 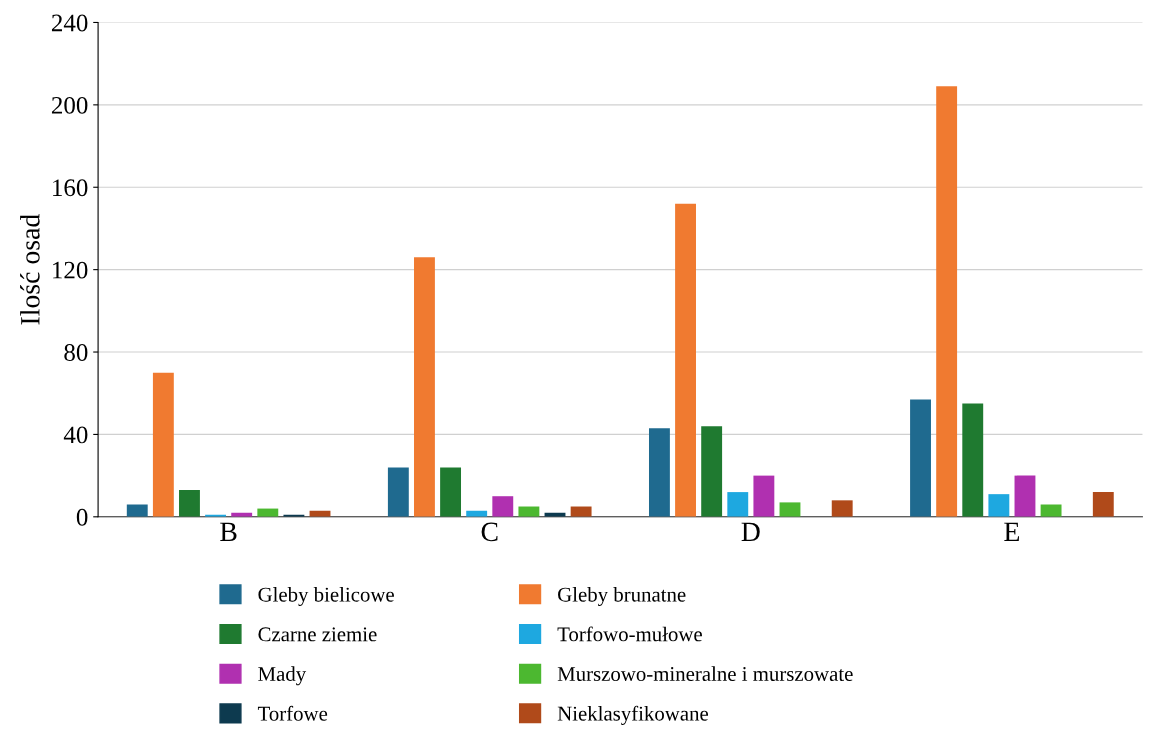 I want to click on y-axis-title: Ilość osad, so click(x=30, y=269).